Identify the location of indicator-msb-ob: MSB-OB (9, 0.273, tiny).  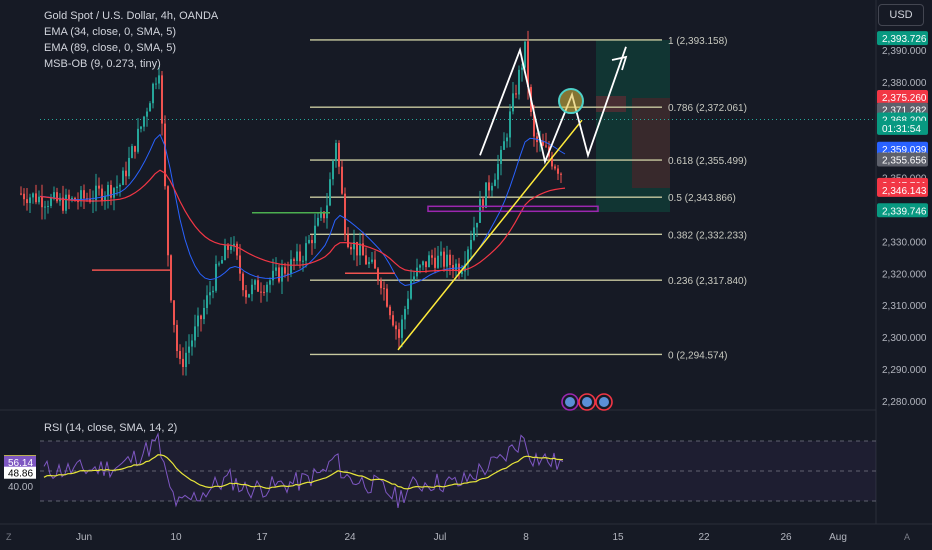
(102, 64).